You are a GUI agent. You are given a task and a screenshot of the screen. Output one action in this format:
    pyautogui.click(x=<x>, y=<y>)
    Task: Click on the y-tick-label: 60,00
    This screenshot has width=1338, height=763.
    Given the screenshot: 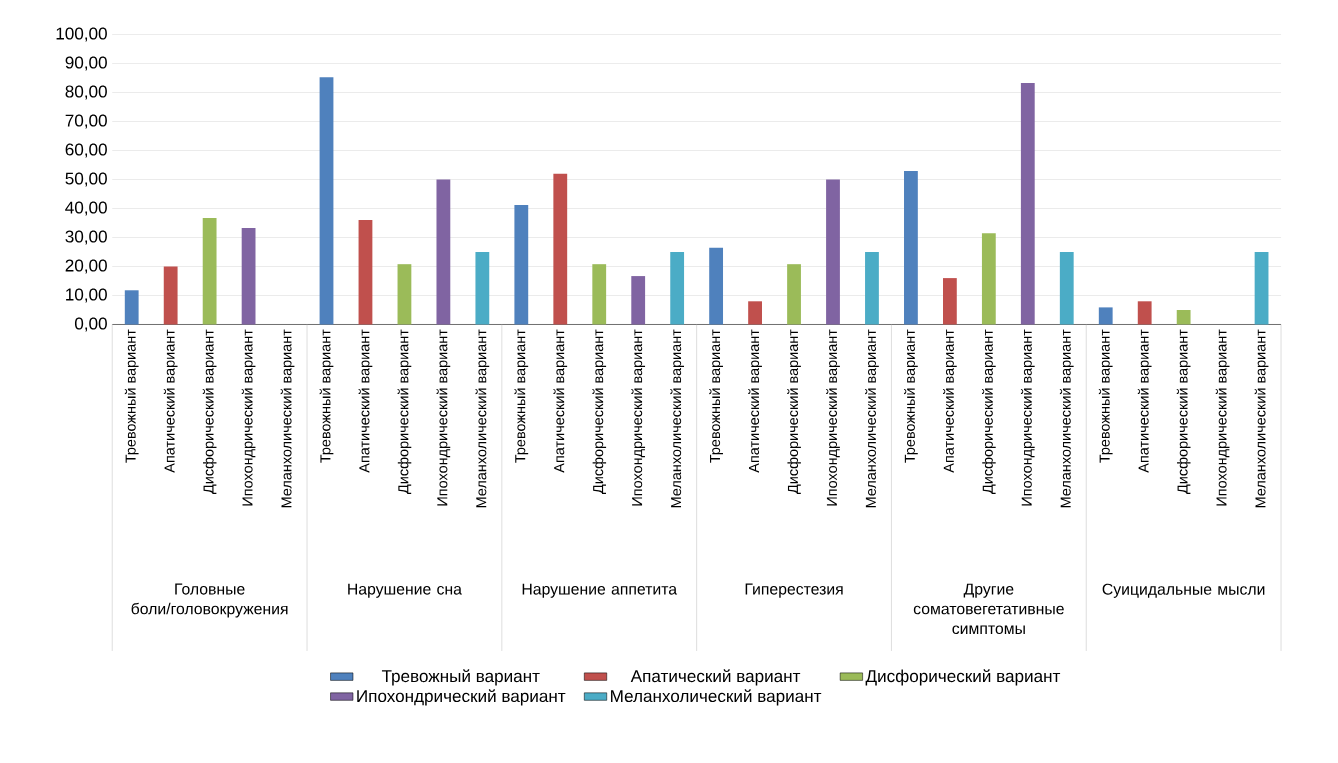 What is the action you would take?
    pyautogui.click(x=86, y=150)
    